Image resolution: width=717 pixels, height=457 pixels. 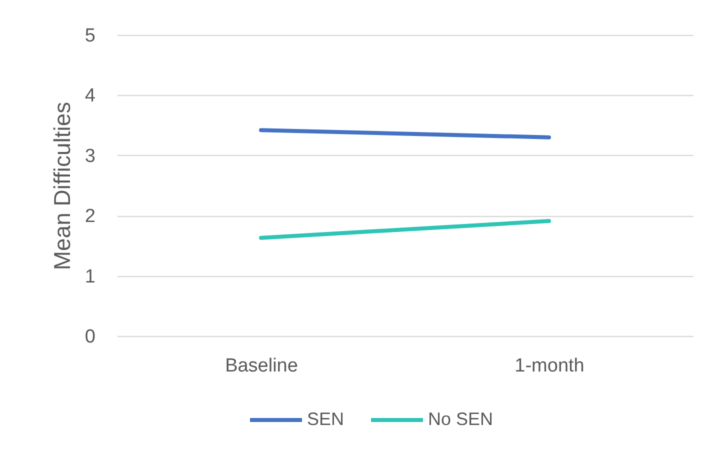 I want to click on y-tick-label: 4, so click(x=90, y=96).